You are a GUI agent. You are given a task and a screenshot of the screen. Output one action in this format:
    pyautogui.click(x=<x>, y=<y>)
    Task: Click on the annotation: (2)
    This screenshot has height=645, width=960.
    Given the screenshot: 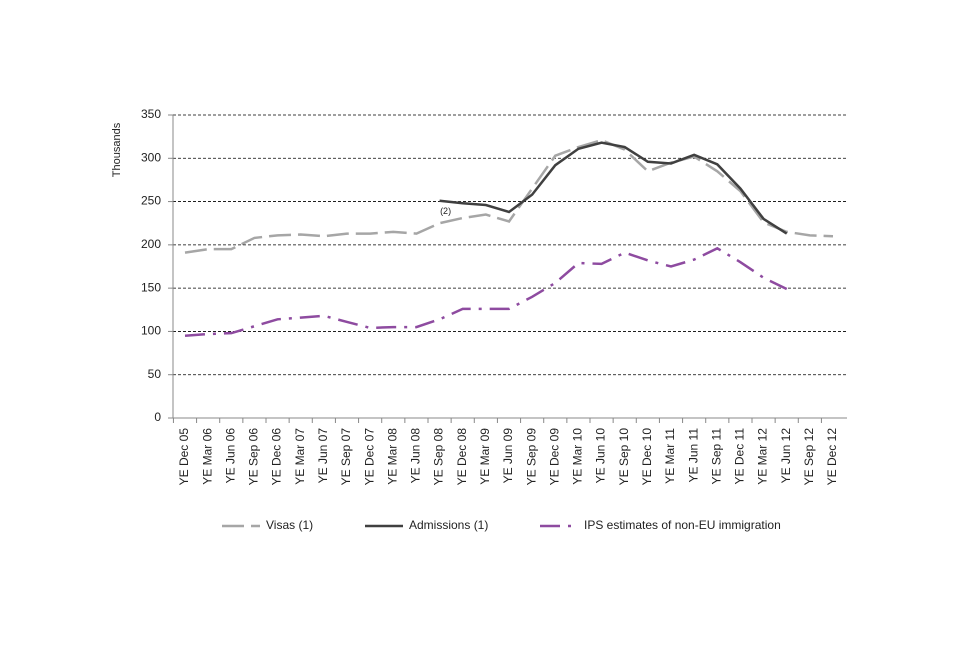 What is the action you would take?
    pyautogui.click(x=445, y=211)
    